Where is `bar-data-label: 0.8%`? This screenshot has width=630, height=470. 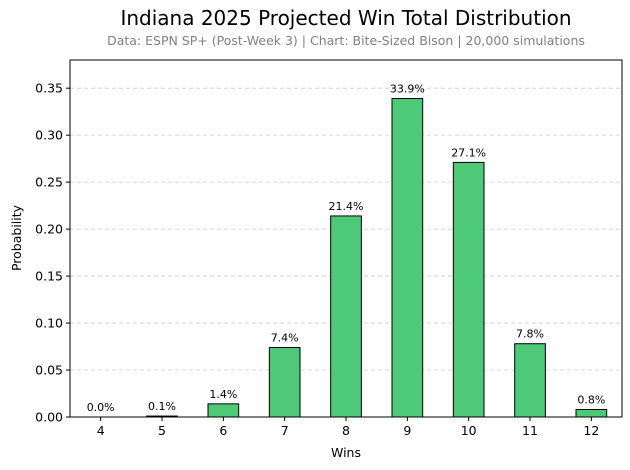
bar-data-label: 0.8% is located at coordinates (591, 399).